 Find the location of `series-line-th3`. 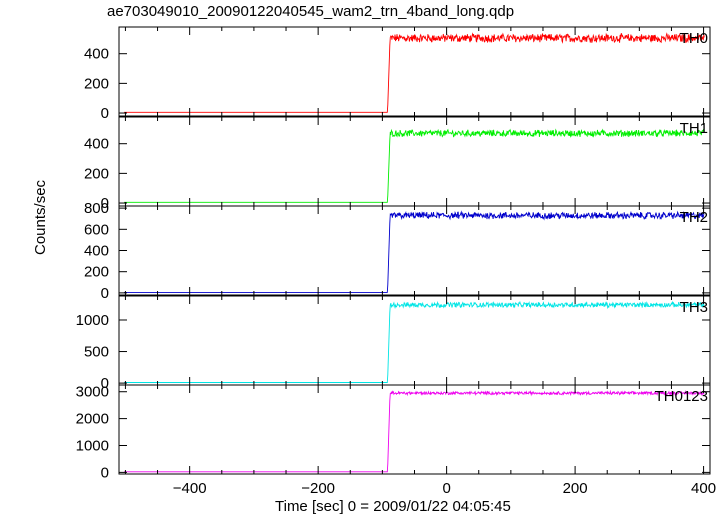

series-line-th3 is located at coordinates (414, 341).